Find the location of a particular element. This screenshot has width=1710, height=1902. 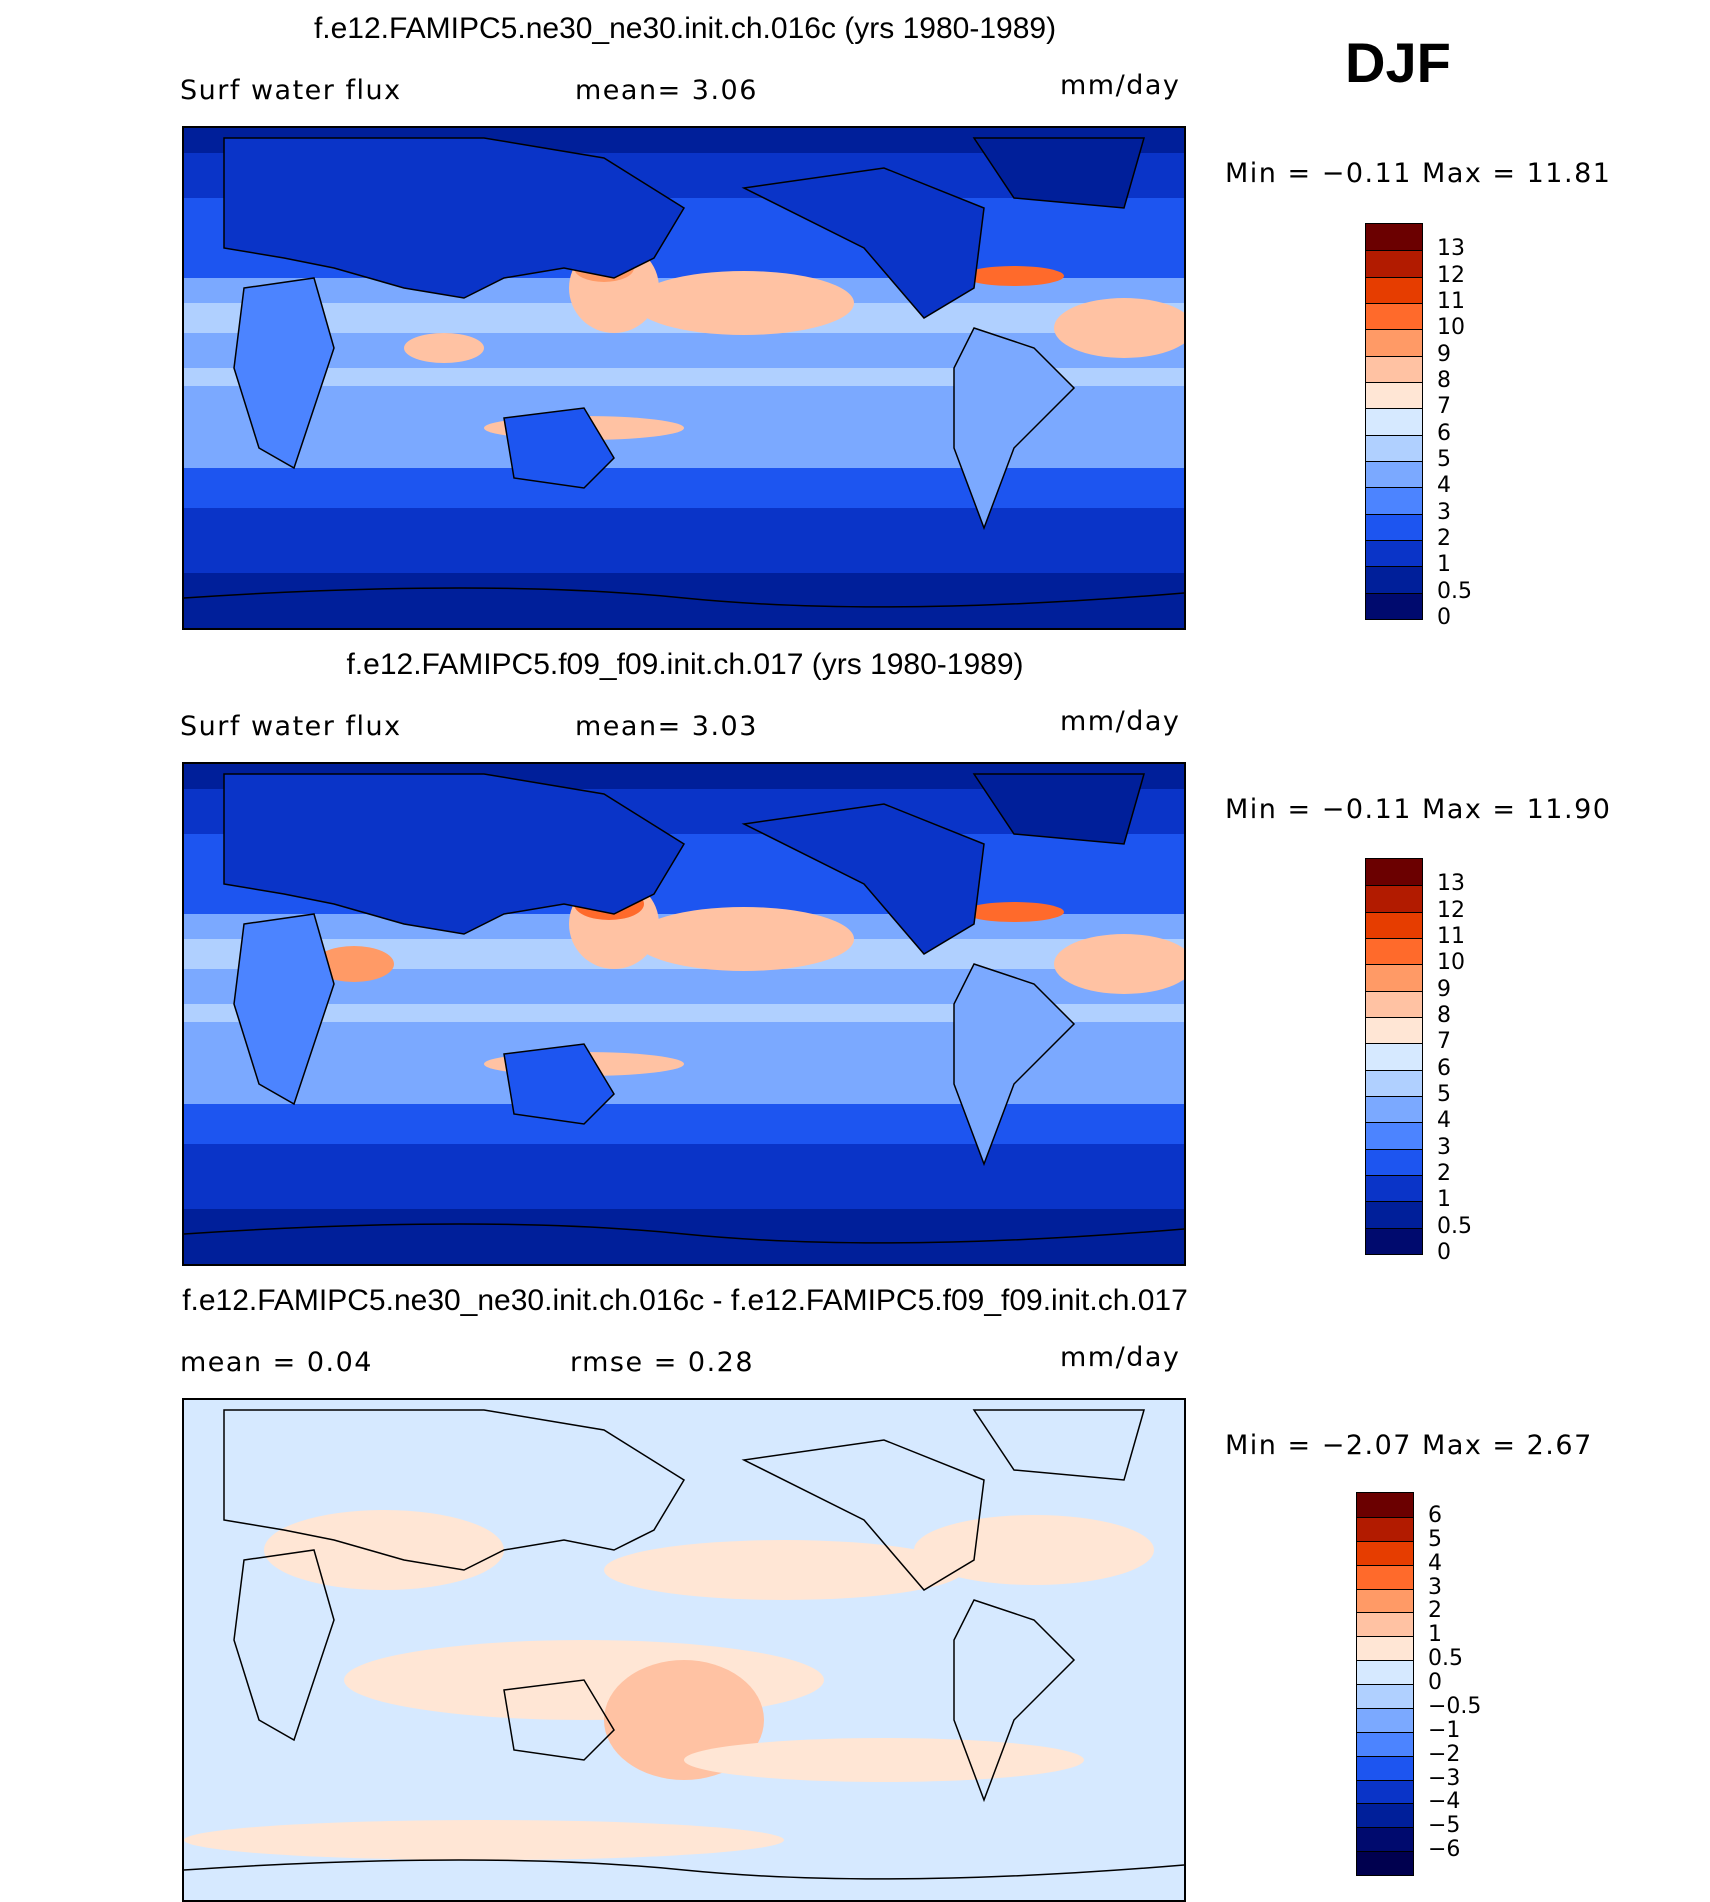

panel-2-units-label: mm/day is located at coordinates (1120, 721).